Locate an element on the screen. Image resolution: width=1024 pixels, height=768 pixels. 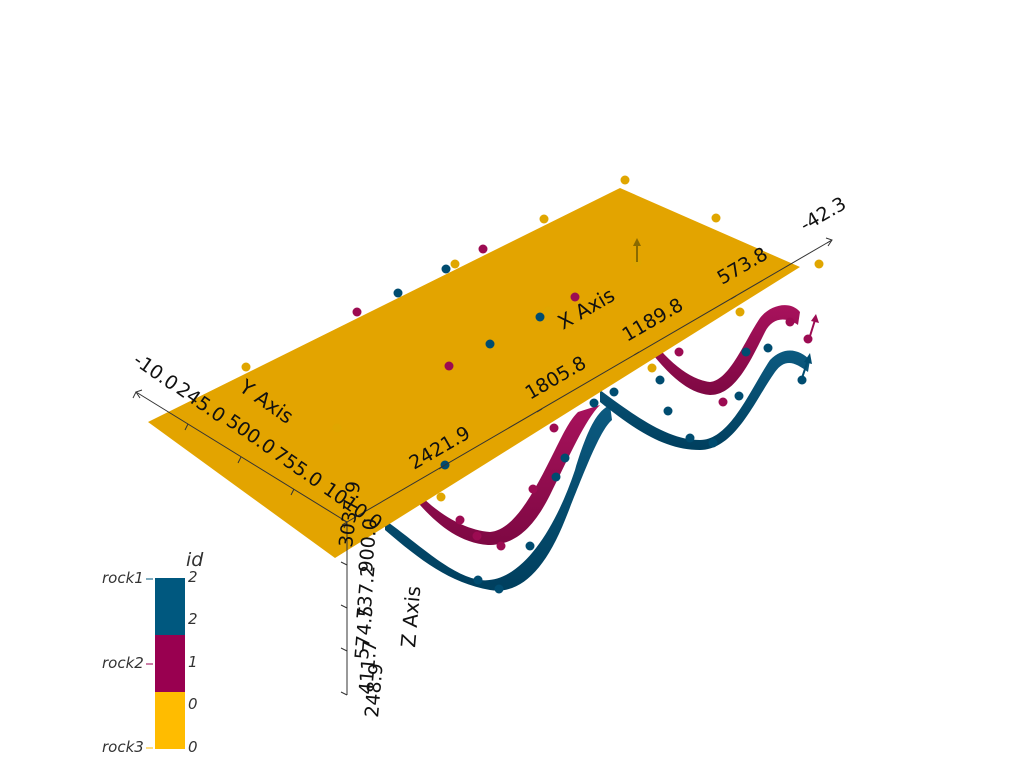
y-axis-line is located at coordinates (241, 457).